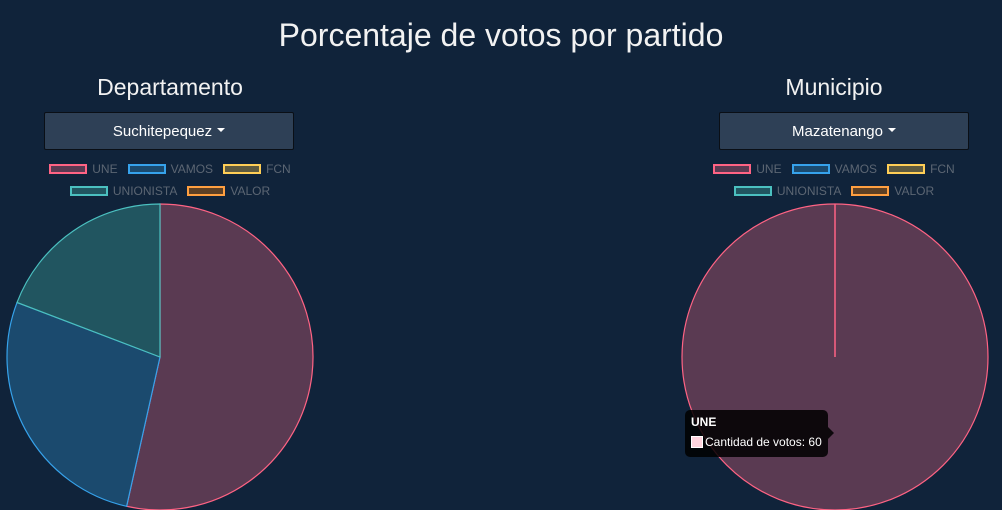 The width and height of the screenshot is (1002, 510). Describe the element at coordinates (219, 356) in the screenshot. I see `pie-slice-une` at that location.